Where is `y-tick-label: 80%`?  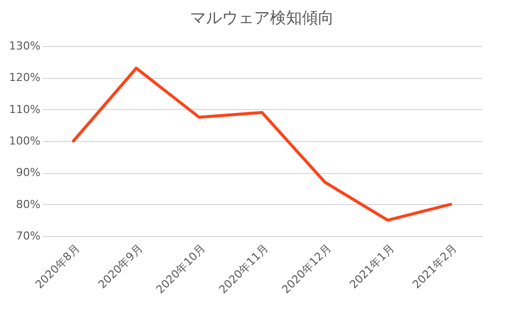
y-tick-label: 80% is located at coordinates (28, 204).